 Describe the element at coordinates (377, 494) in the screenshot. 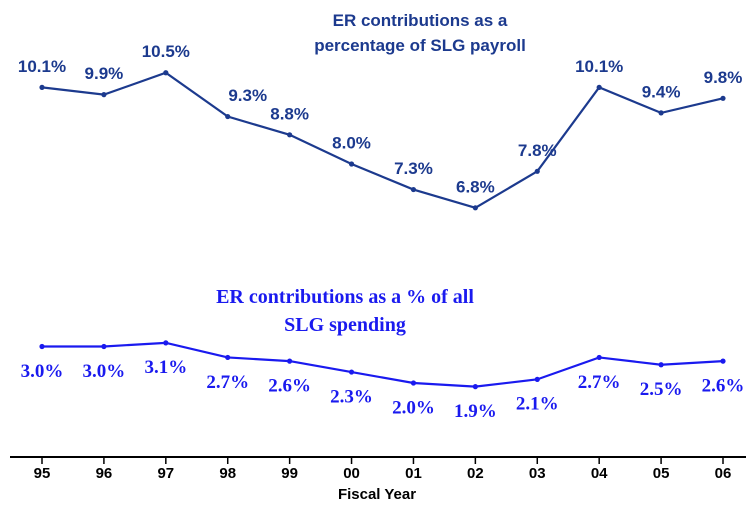

I see `x-axis-label: Fiscal Year` at that location.